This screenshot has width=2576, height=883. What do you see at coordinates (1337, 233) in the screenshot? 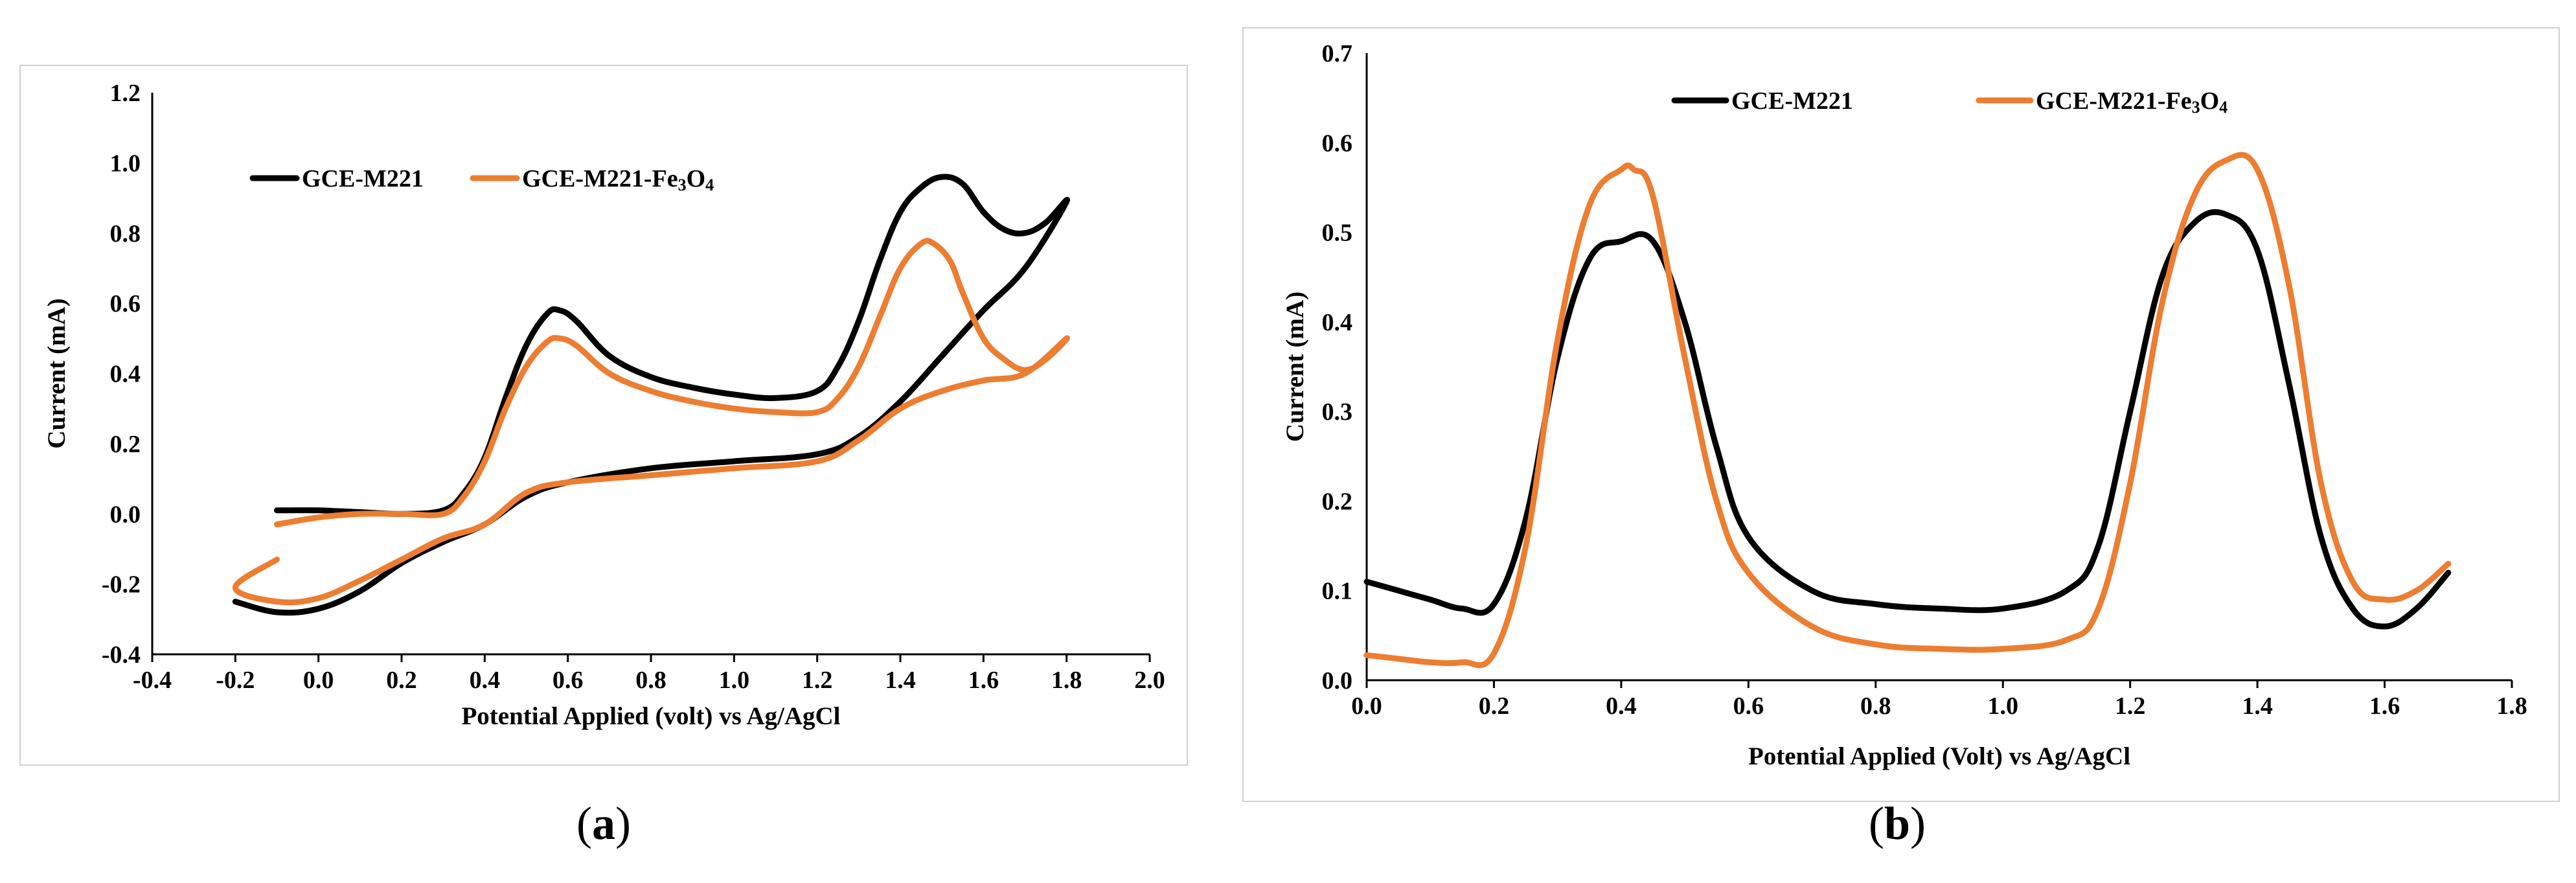
I see `chart-b-y-tick-label: 0.5` at bounding box center [1337, 233].